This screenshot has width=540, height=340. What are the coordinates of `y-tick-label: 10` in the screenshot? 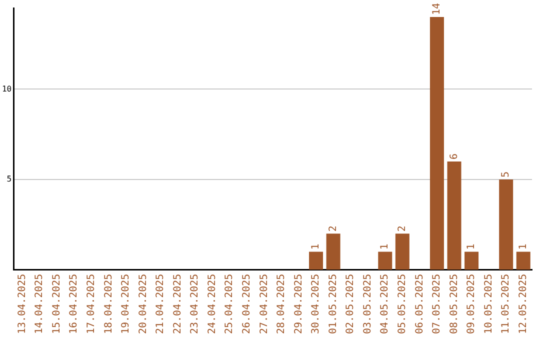 It's located at (7, 89).